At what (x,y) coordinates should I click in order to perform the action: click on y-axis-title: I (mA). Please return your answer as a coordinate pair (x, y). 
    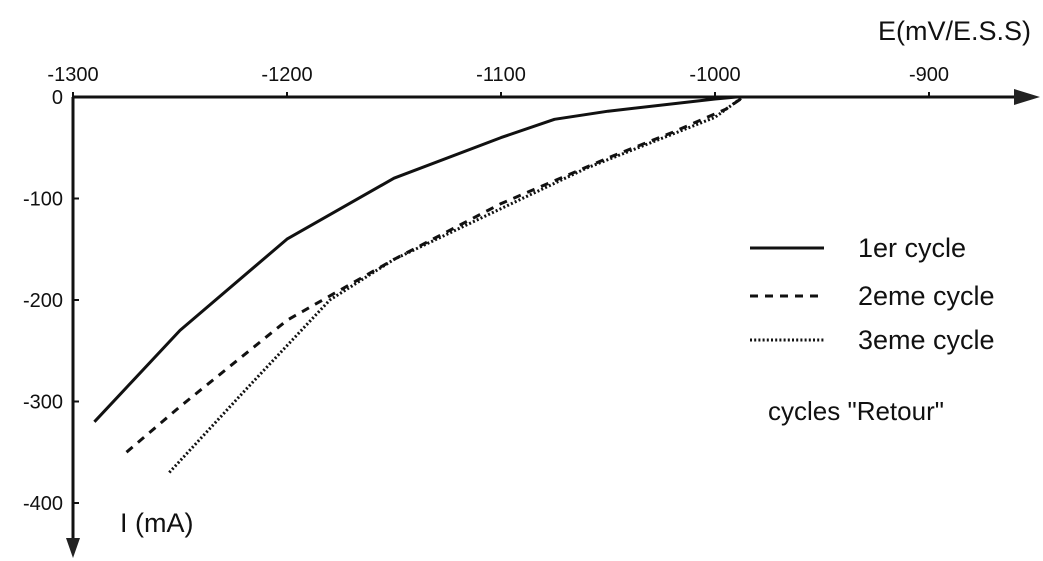
    Looking at the image, I should click on (157, 523).